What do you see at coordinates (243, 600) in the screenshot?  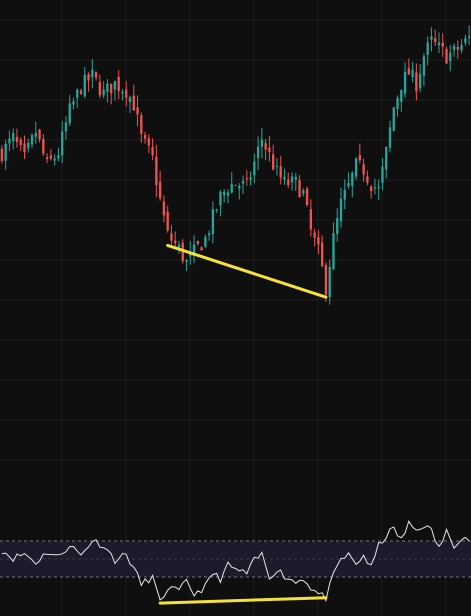 I see `rsi-divergence-line` at bounding box center [243, 600].